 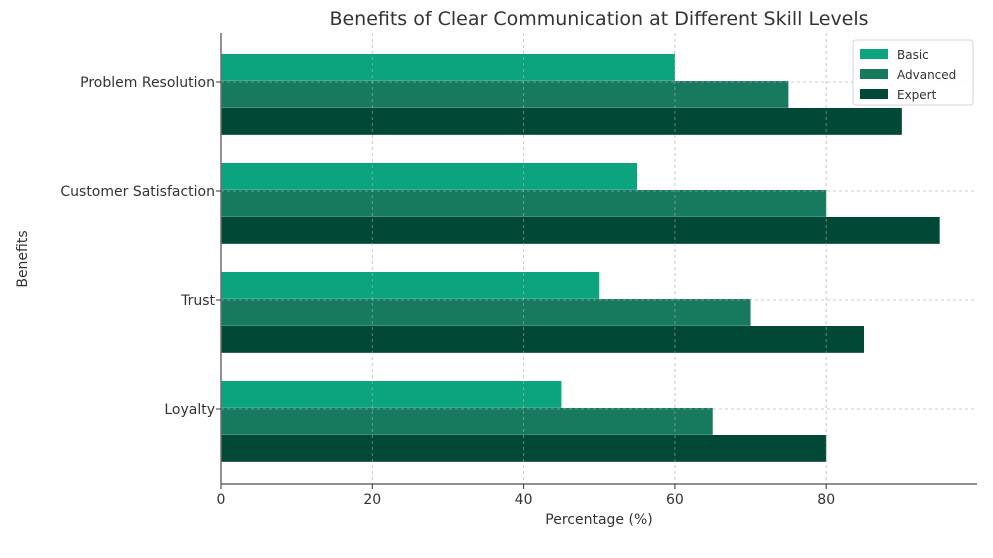 I want to click on bar-expert-problem-resolution, so click(x=561, y=121).